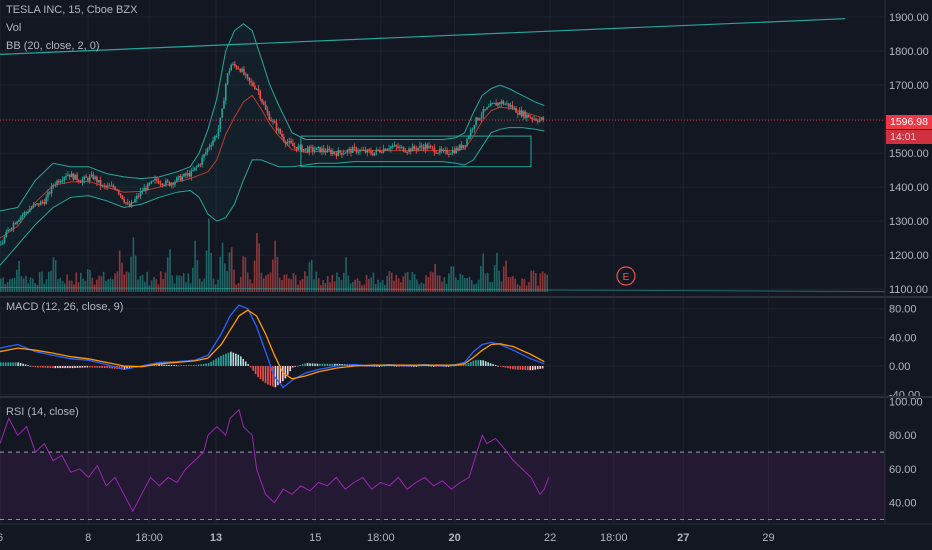  What do you see at coordinates (53, 46) in the screenshot?
I see `bb-indicator-label: BB (20, close, 2, 0)` at bounding box center [53, 46].